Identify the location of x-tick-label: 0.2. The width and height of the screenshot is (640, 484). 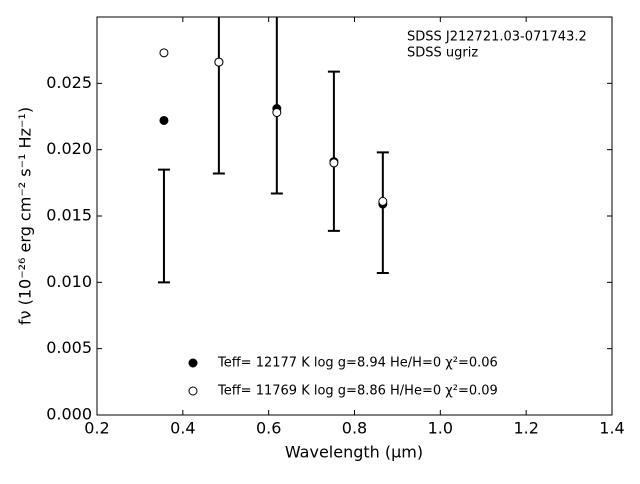
(96, 428).